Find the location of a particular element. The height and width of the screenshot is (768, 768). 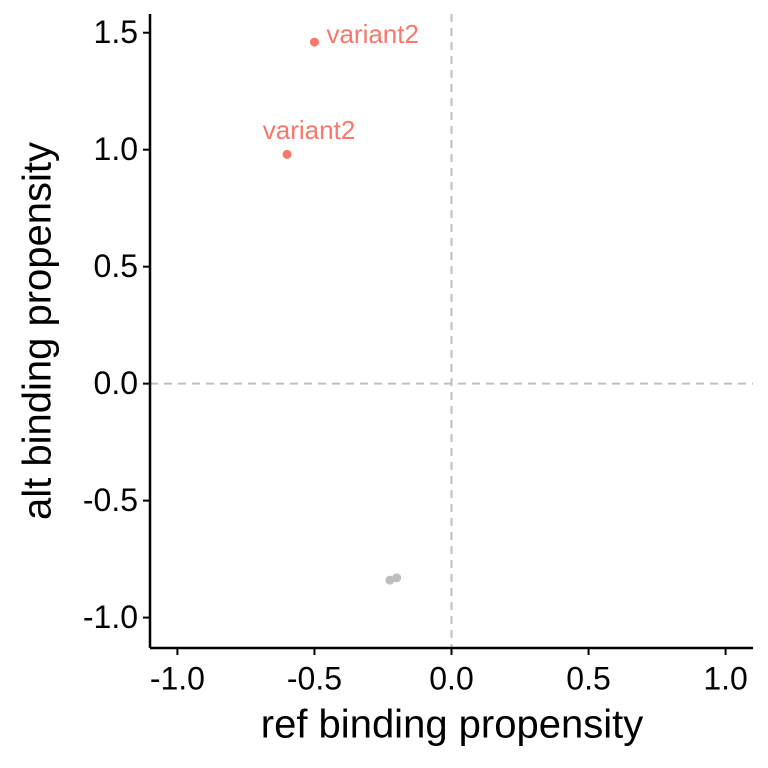

y-tick-label: -1.0 is located at coordinates (110, 617).